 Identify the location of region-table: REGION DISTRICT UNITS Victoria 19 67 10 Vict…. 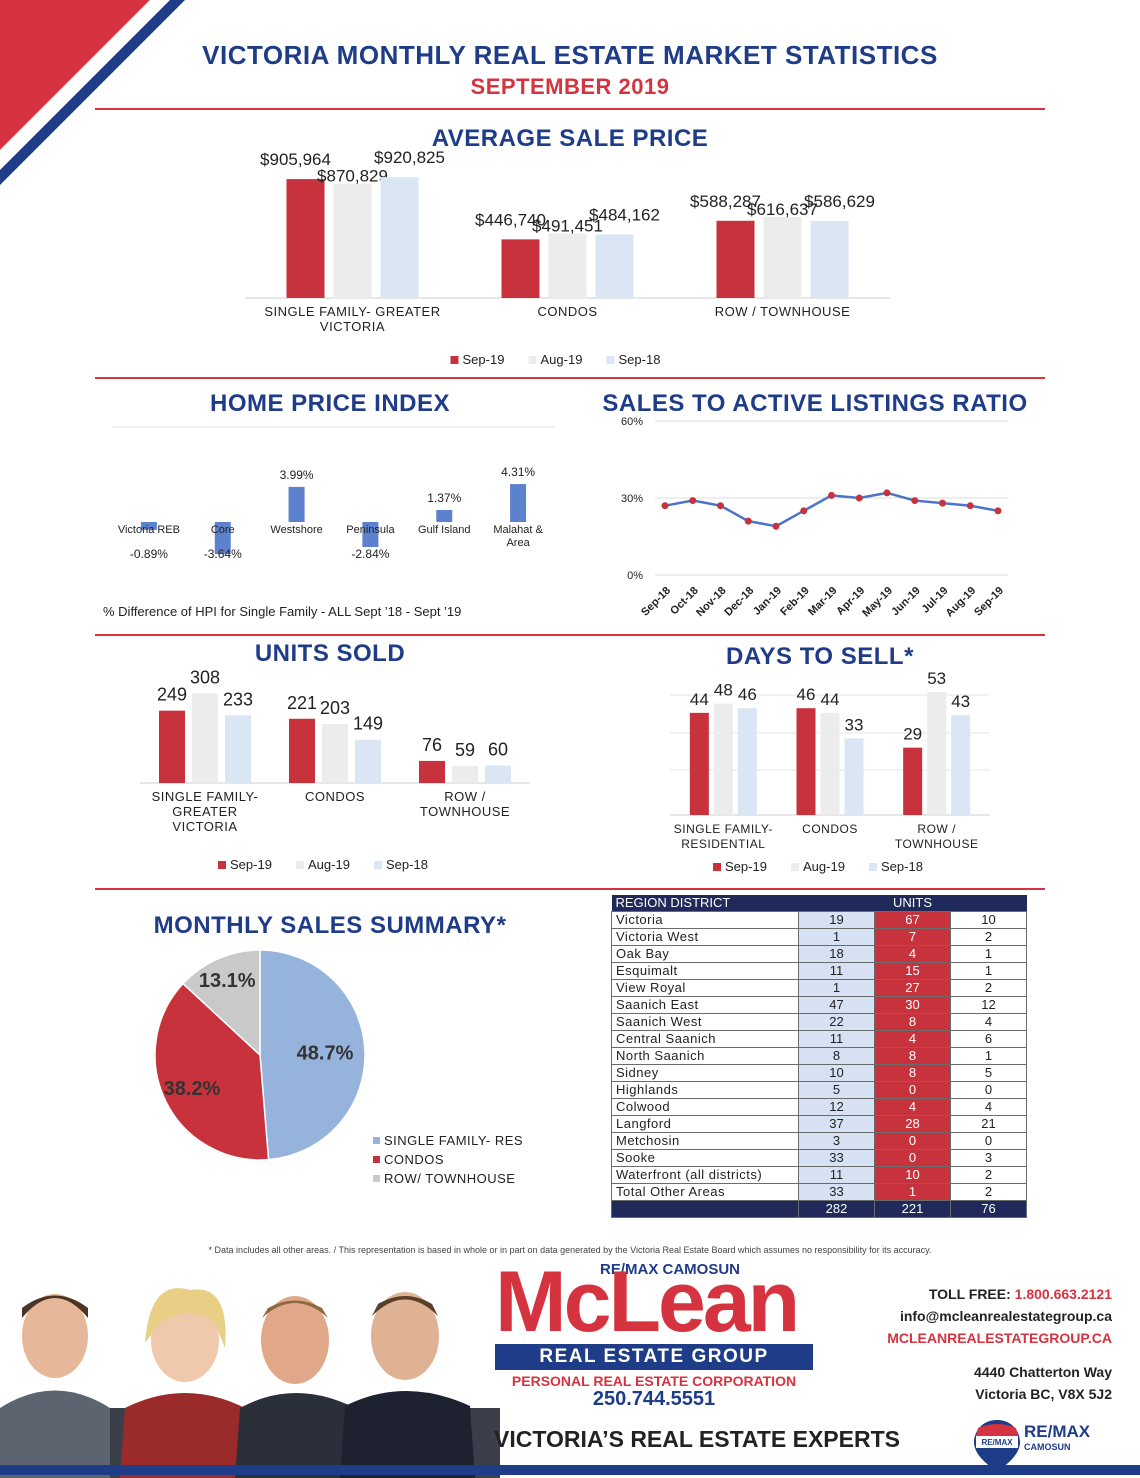
(819, 1056).